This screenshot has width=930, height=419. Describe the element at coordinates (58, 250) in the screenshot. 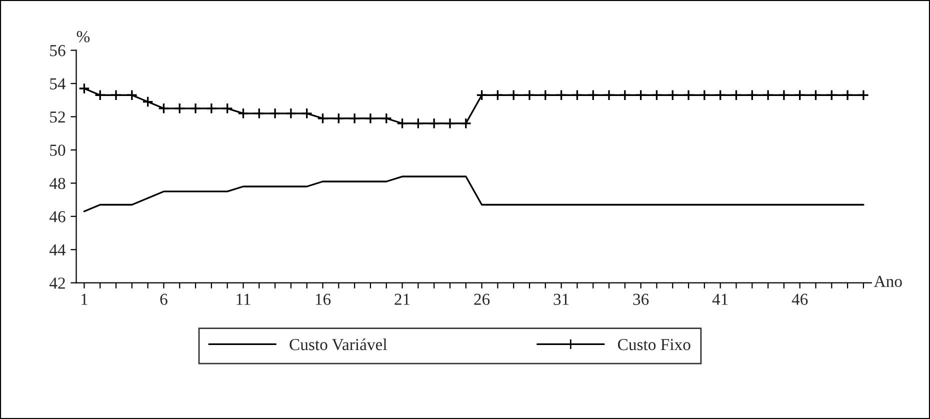

I see `y-tick-label: 44` at that location.